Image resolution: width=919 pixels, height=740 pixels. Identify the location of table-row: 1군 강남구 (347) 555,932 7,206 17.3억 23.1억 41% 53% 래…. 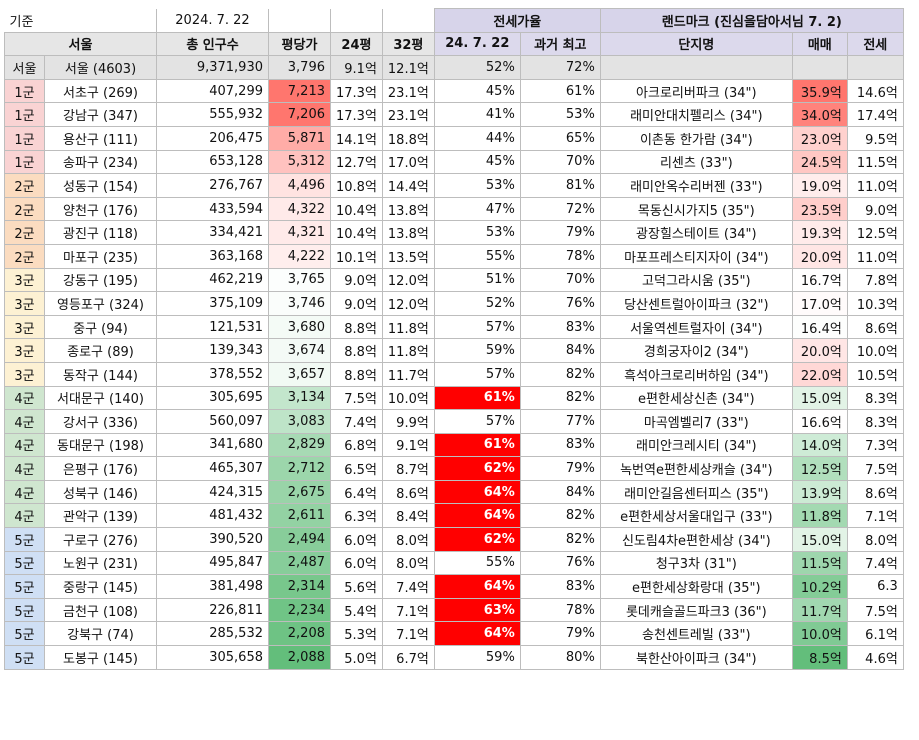
(454, 114).